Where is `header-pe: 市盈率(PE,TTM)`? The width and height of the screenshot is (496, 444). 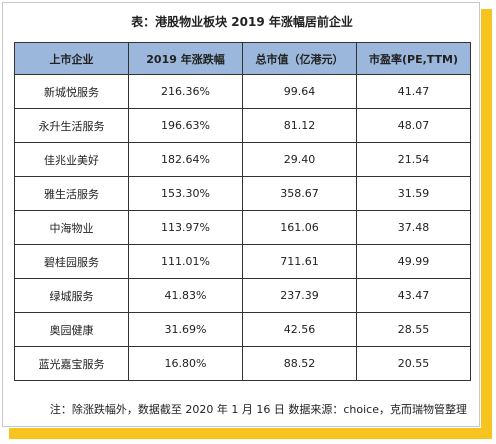
header-pe: 市盈率(PE,TTM) is located at coordinates (413, 58).